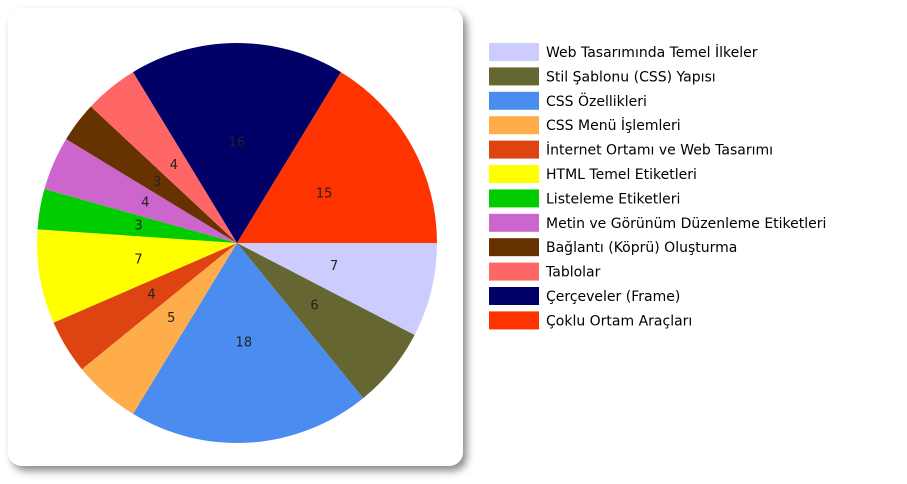  What do you see at coordinates (244, 342) in the screenshot?
I see `data-label: 18` at bounding box center [244, 342].